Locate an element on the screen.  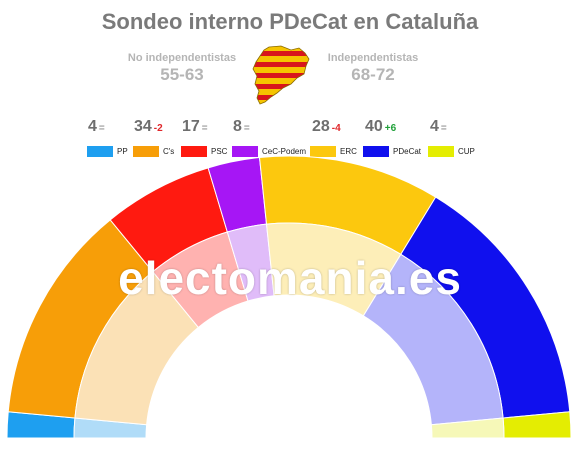
legend-label-cs: C's is located at coordinates (169, 151).